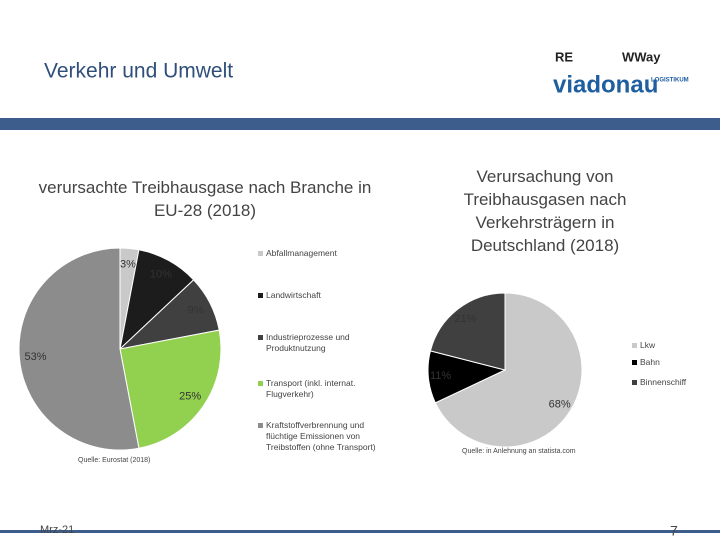 This screenshot has height=540, width=720. I want to click on source: Quelle: in Anlehnung an statista.com, so click(519, 451).